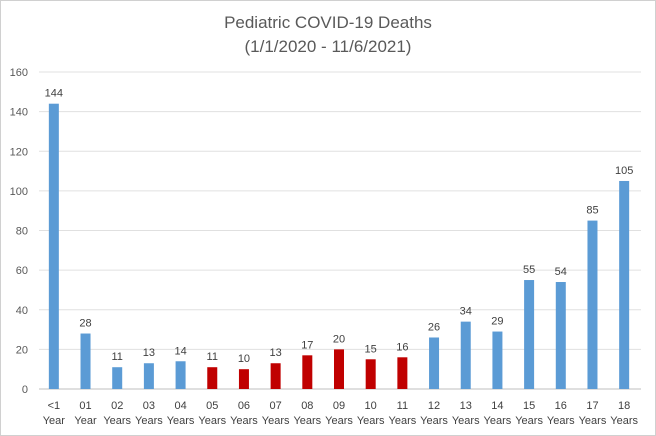  What do you see at coordinates (25, 390) in the screenshot?
I see `y-tick-label: 0` at bounding box center [25, 390].